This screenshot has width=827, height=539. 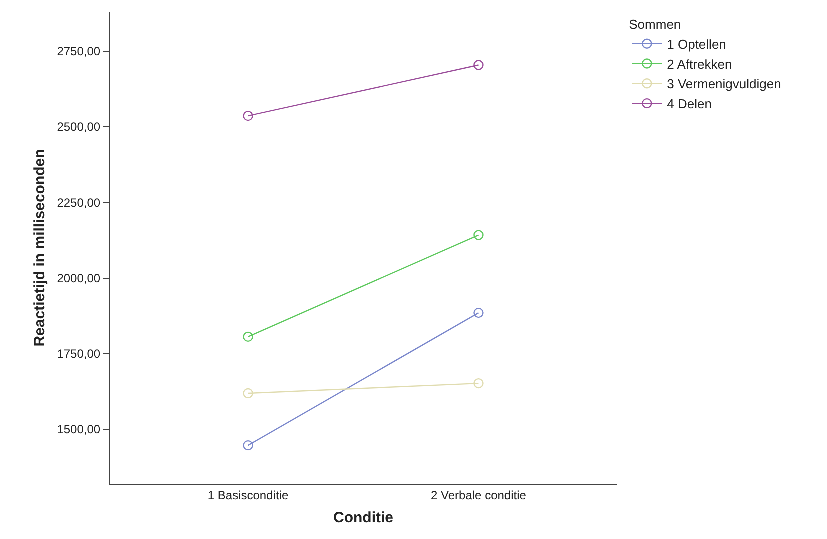 What do you see at coordinates (248, 495) in the screenshot?
I see `x-tick-label: 1 Basisconditie` at bounding box center [248, 495].